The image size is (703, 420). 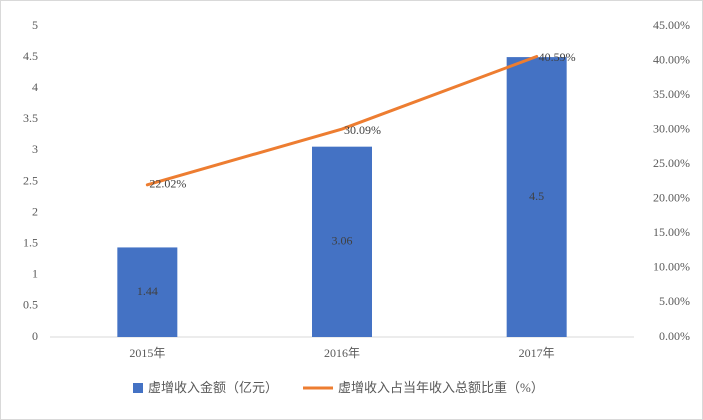 I want to click on bar-value-label: 4.5, so click(x=536, y=196).